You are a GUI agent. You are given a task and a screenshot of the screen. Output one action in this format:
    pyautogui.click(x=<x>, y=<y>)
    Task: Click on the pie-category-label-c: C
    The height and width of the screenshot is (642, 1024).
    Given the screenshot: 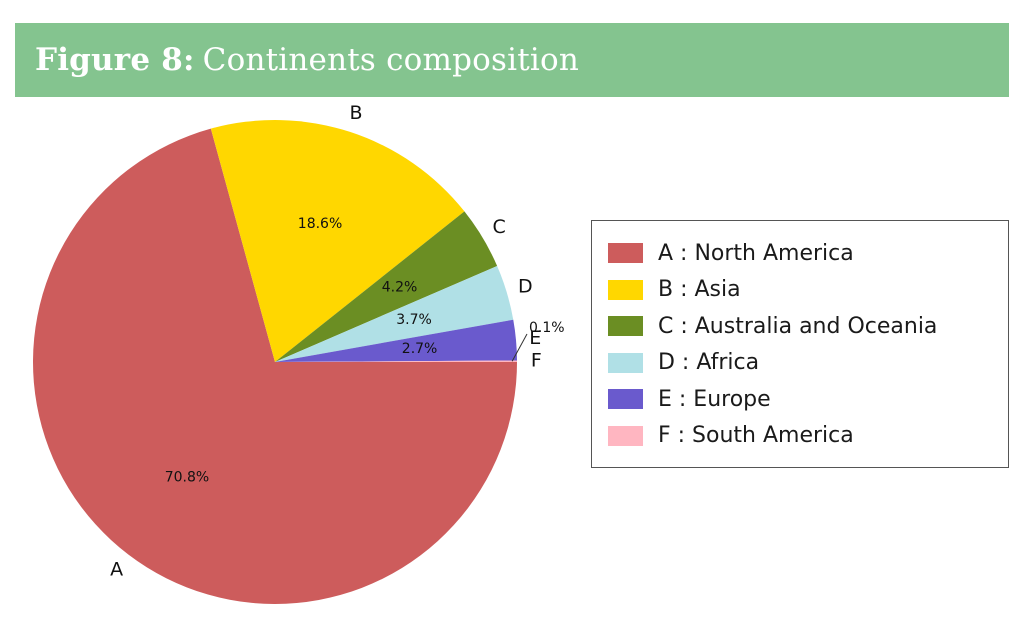 What is the action you would take?
    pyautogui.click(x=499, y=227)
    